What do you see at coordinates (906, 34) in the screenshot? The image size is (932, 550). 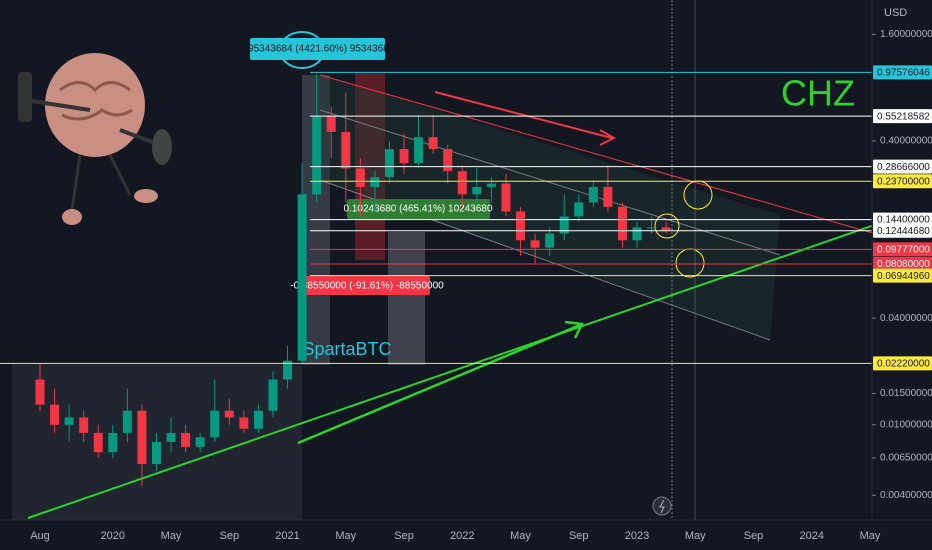 I see `y-tick-label: 1.60000000` at bounding box center [906, 34].